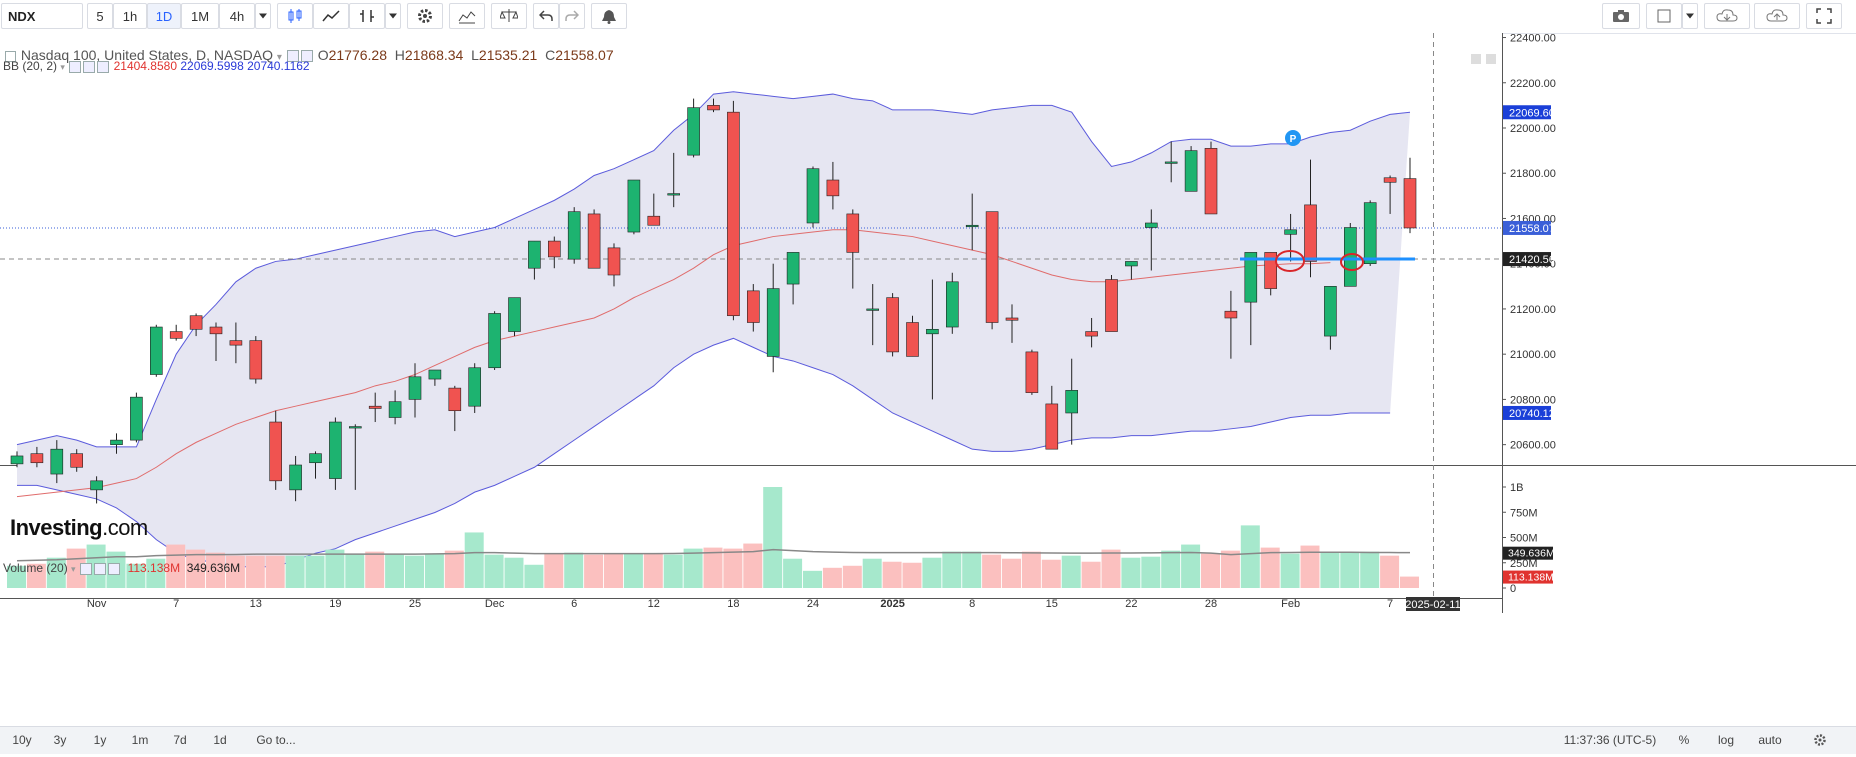 This screenshot has height=757, width=1856. What do you see at coordinates (237, 16) in the screenshot?
I see `interval-4h-button: 4h` at bounding box center [237, 16].